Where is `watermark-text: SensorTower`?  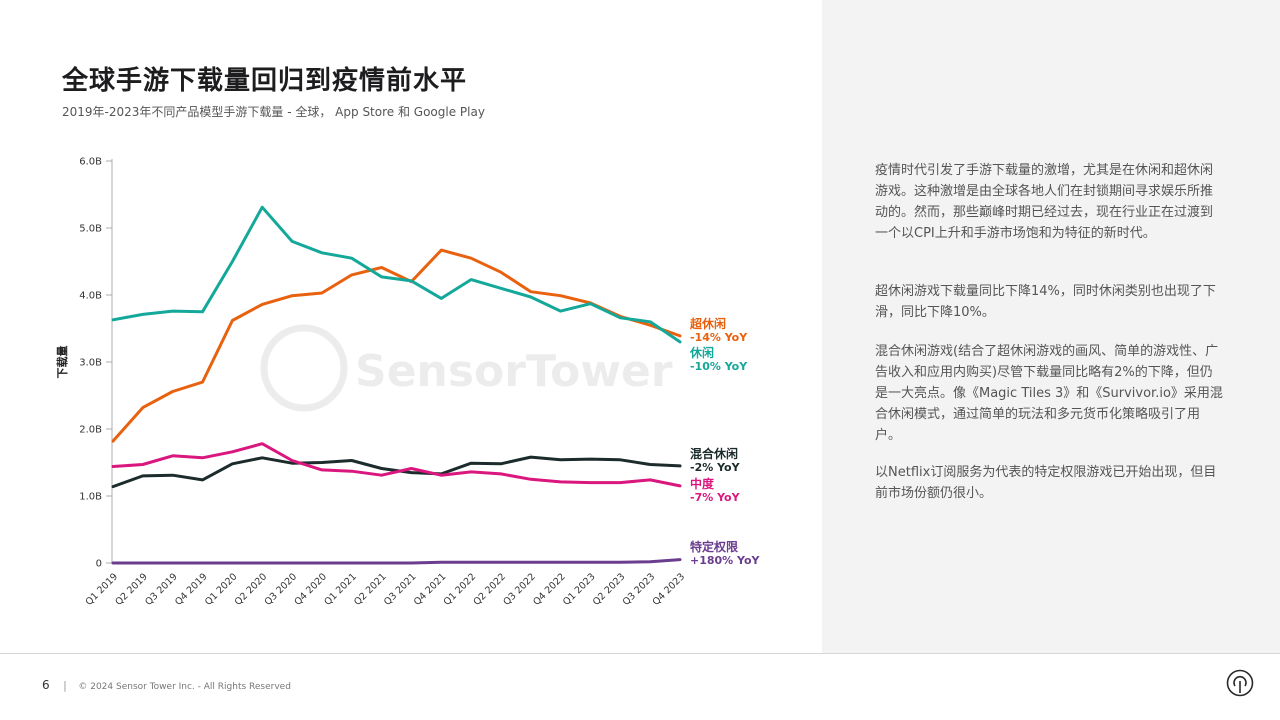 watermark-text: SensorTower is located at coordinates (514, 371).